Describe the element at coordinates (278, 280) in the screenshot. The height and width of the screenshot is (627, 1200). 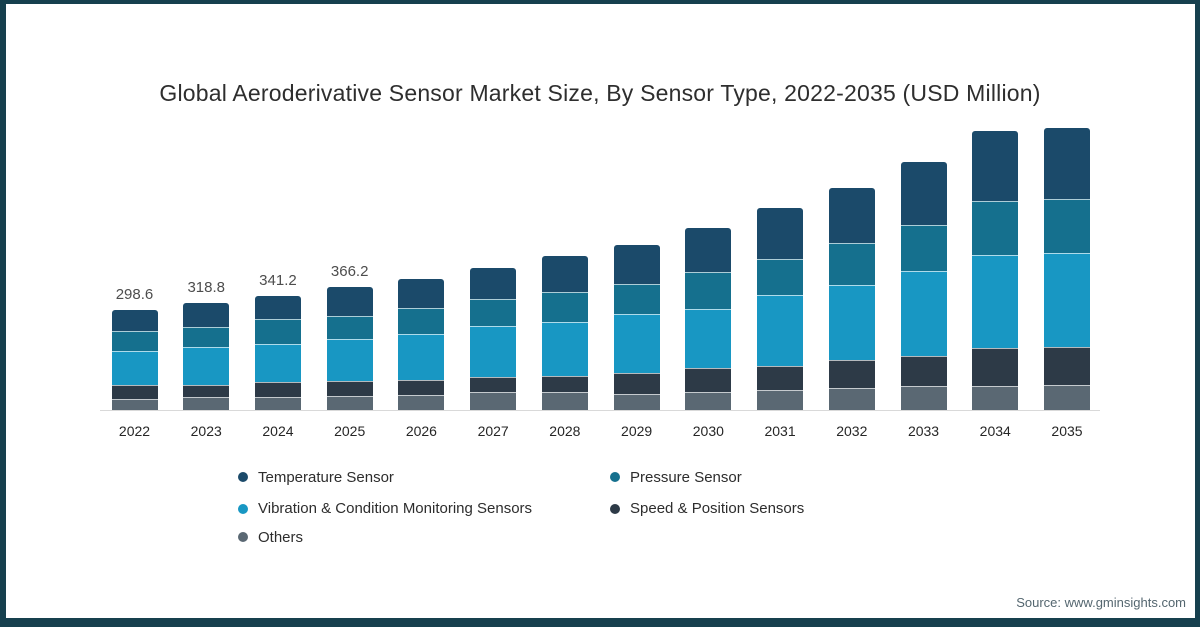
I see `bar-total-label-2024: 341.2` at that location.